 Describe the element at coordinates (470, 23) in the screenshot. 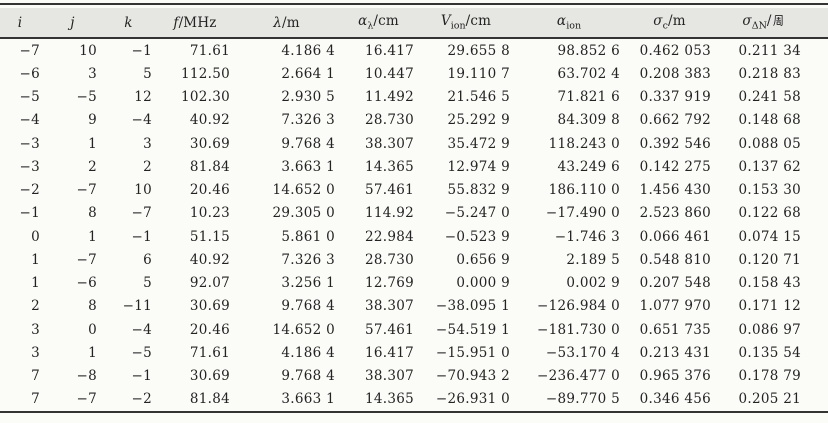

I see `col-header-v-ion-cm: Vion/cm` at that location.